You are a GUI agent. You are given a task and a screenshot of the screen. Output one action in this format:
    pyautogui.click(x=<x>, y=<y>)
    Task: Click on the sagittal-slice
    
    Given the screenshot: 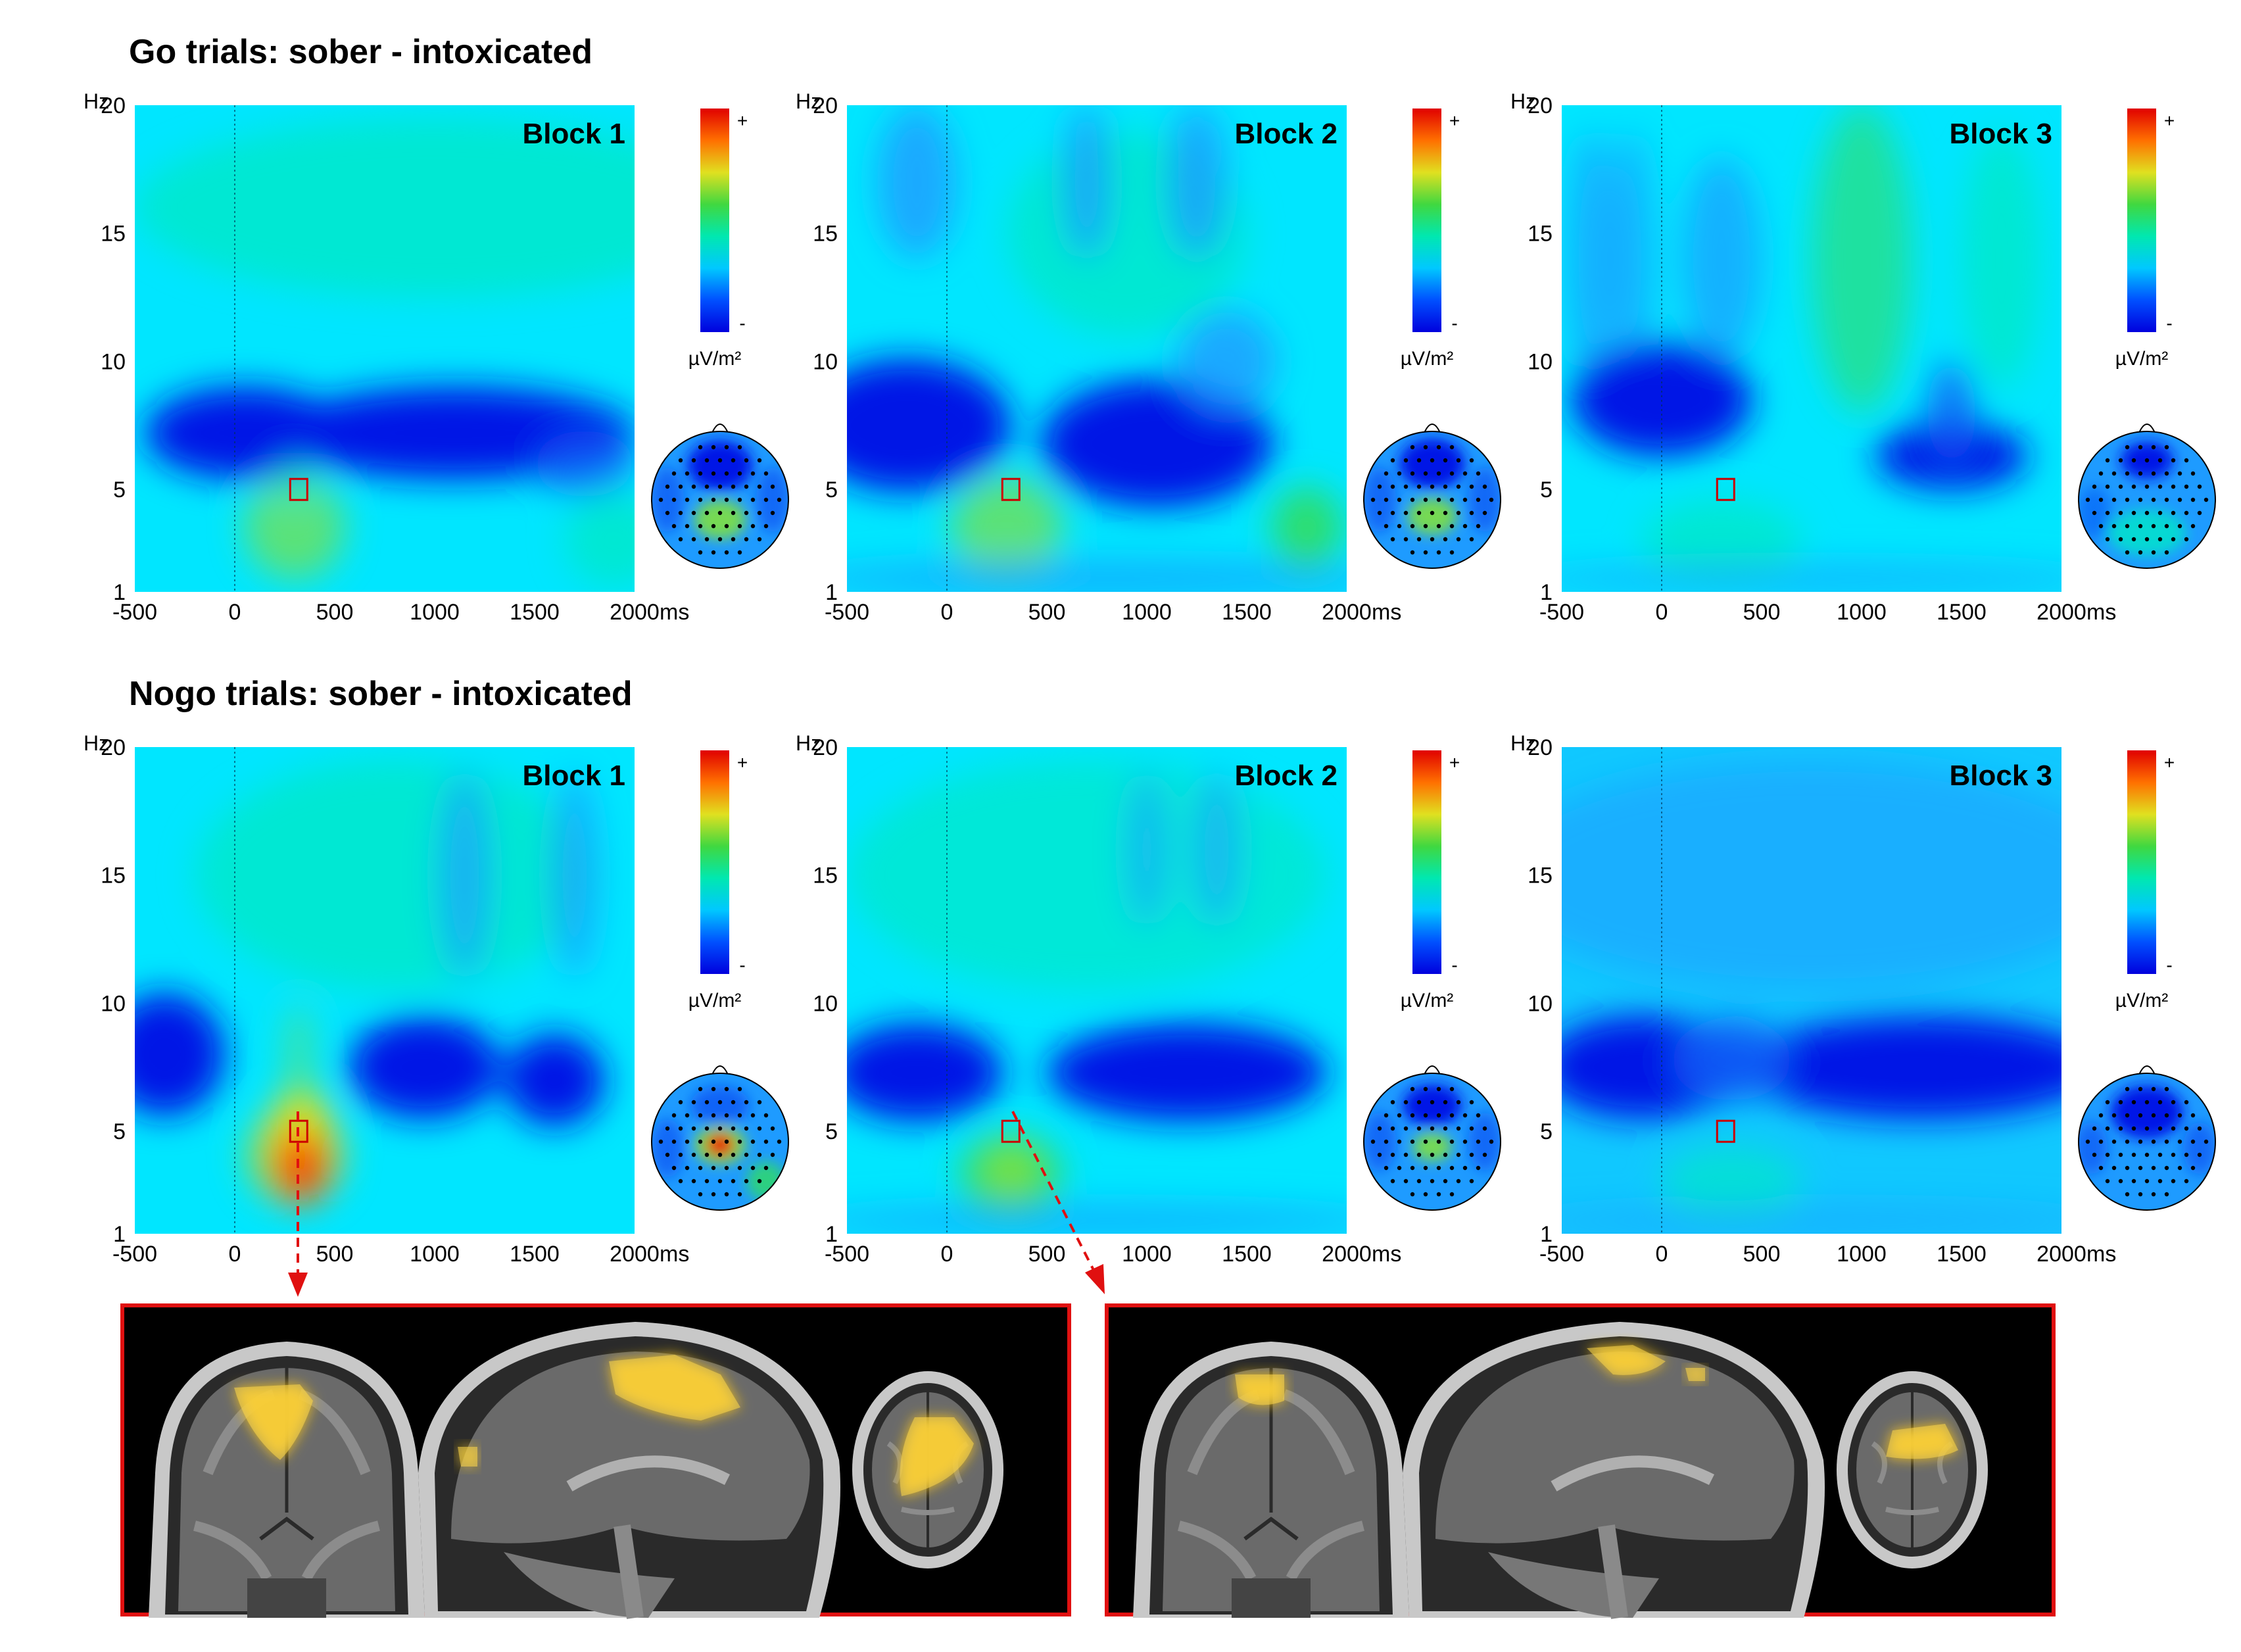 What is the action you would take?
    pyautogui.click(x=629, y=1470)
    